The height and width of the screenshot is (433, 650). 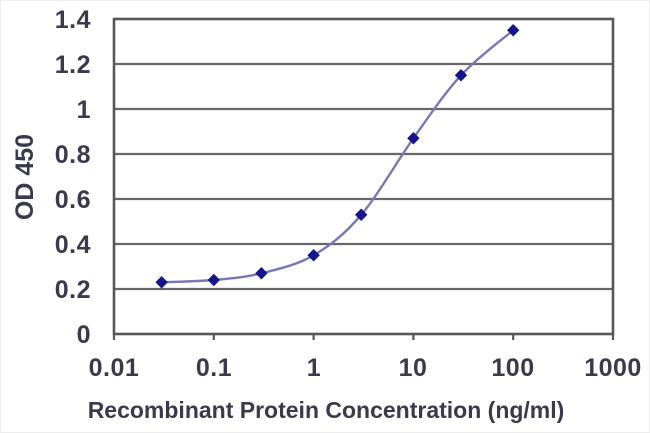 What do you see at coordinates (72, 65) in the screenshot?
I see `y-tick-label: 1.2` at bounding box center [72, 65].